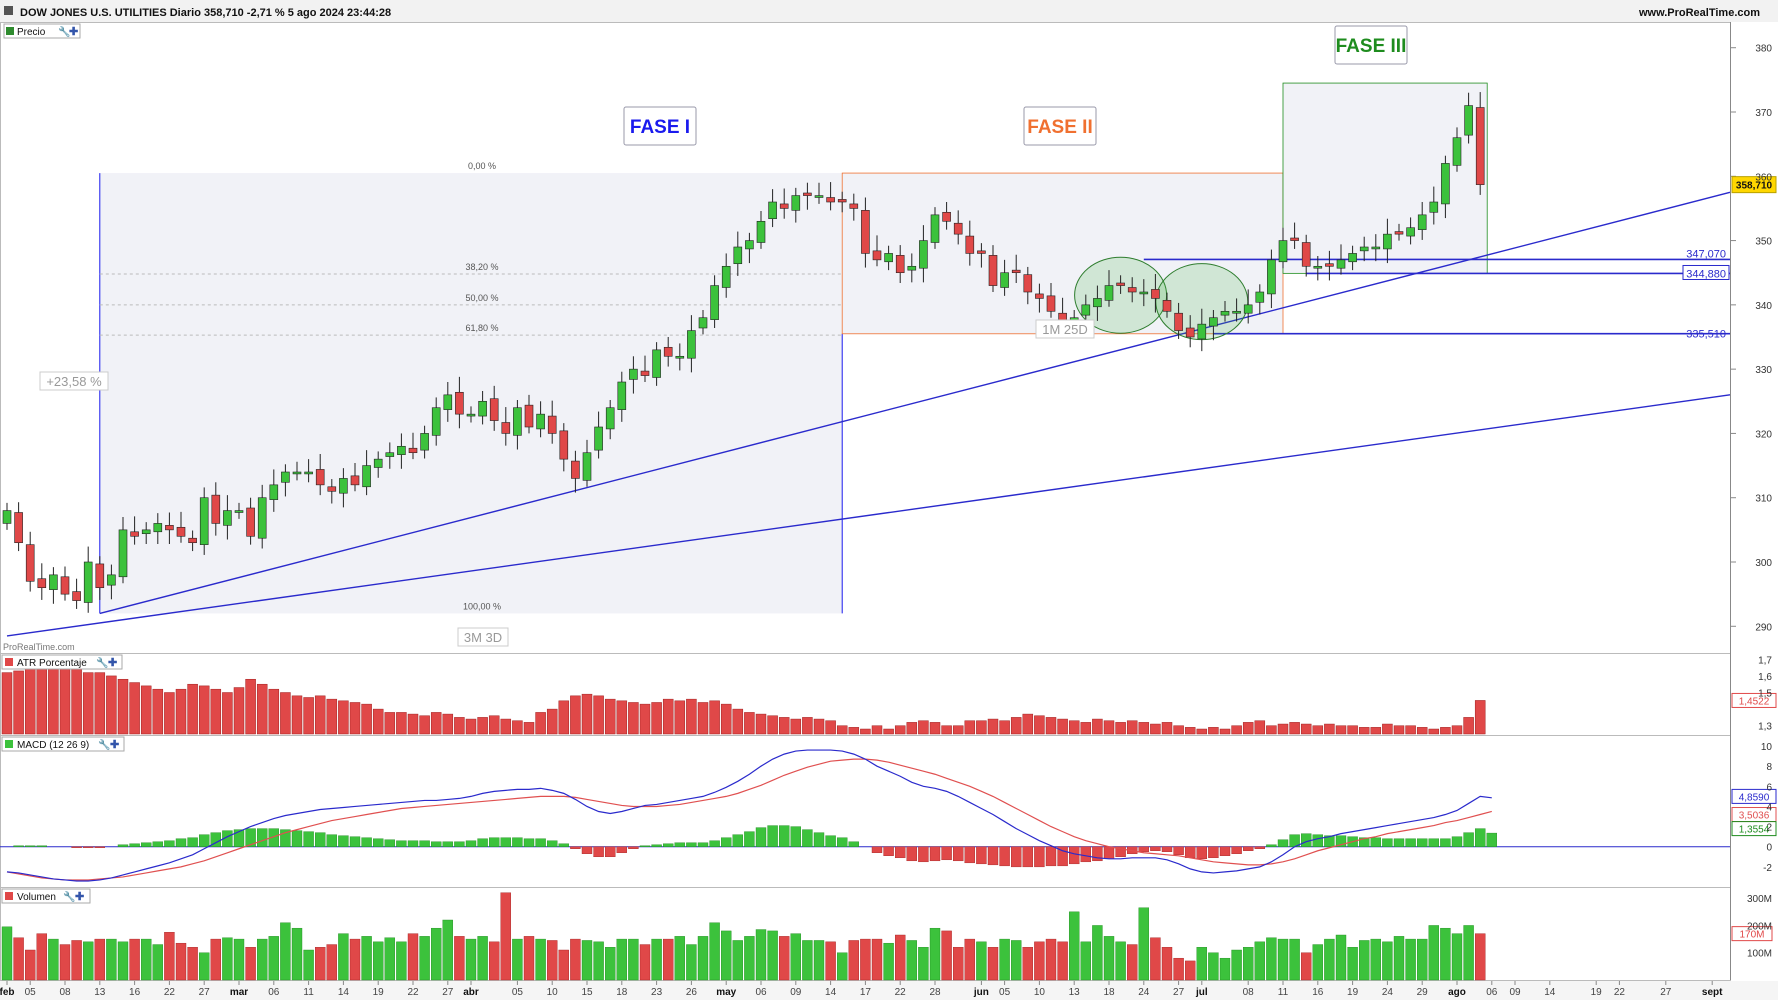 The width and height of the screenshot is (1778, 1005). Describe the element at coordinates (1388, 992) in the screenshot. I see `x-tick-label: 24` at that location.